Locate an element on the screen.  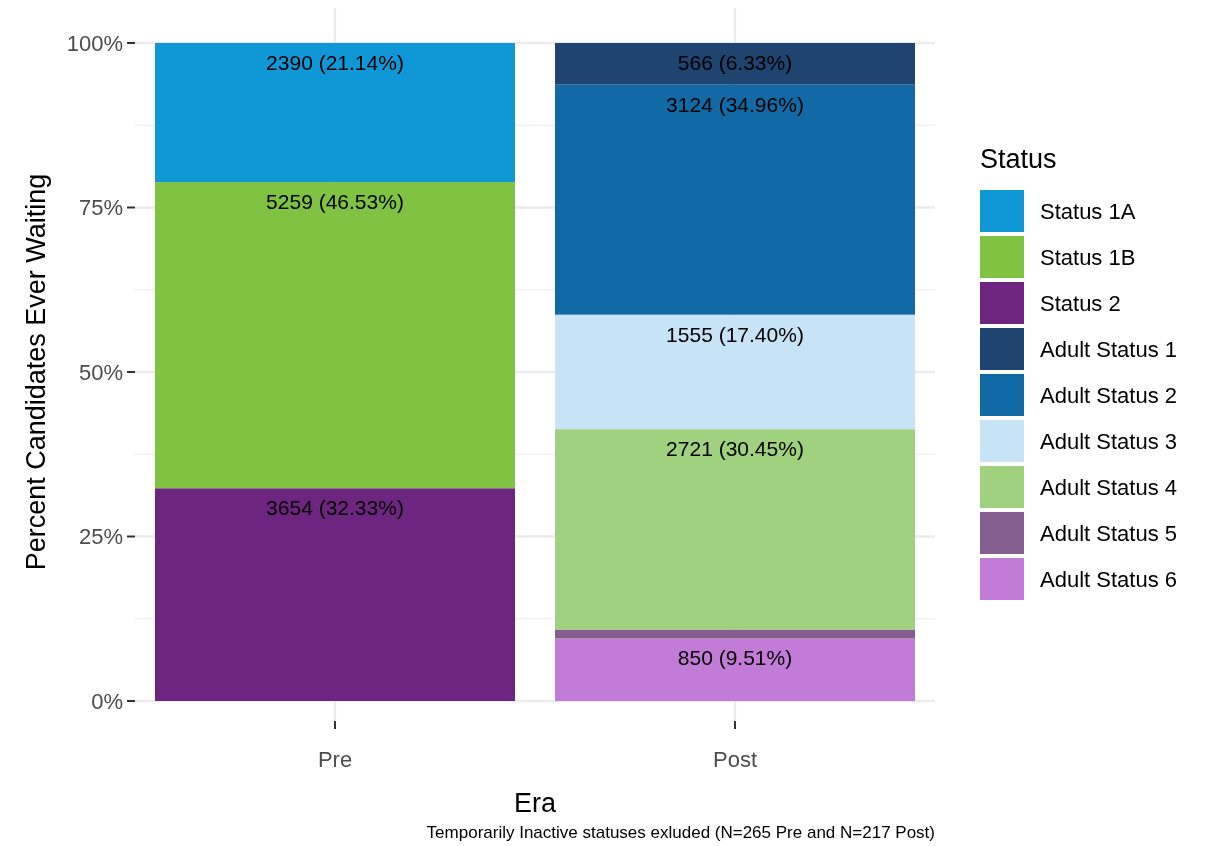
data-label: 566 (6.33%) is located at coordinates (735, 62).